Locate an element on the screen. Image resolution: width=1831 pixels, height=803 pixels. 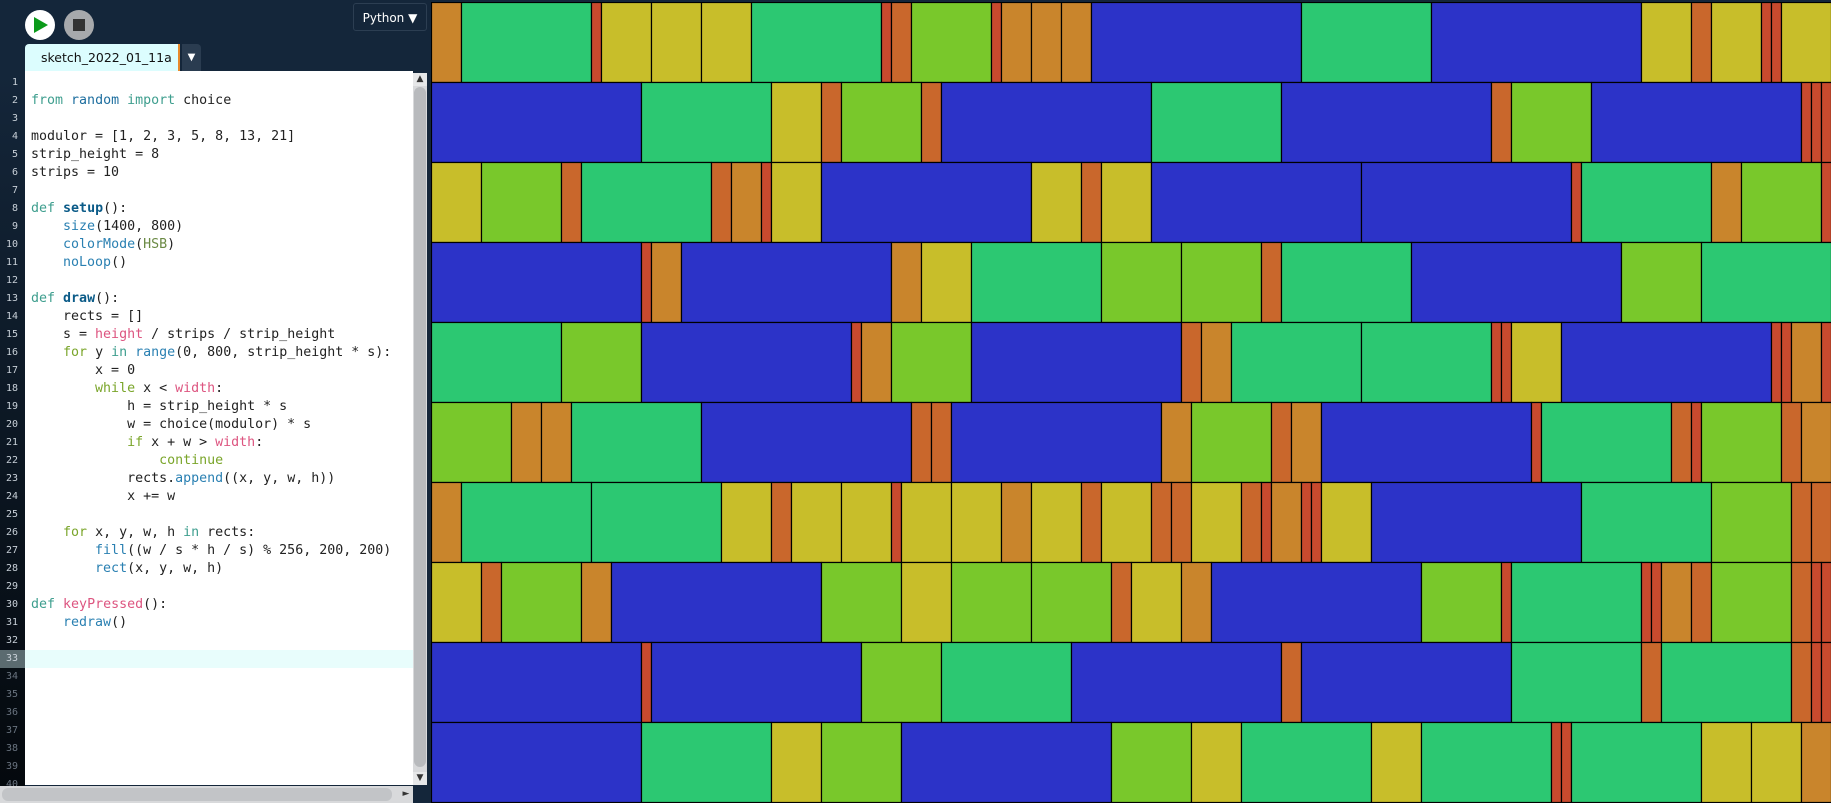
line-number: 14 is located at coordinates (11, 316).